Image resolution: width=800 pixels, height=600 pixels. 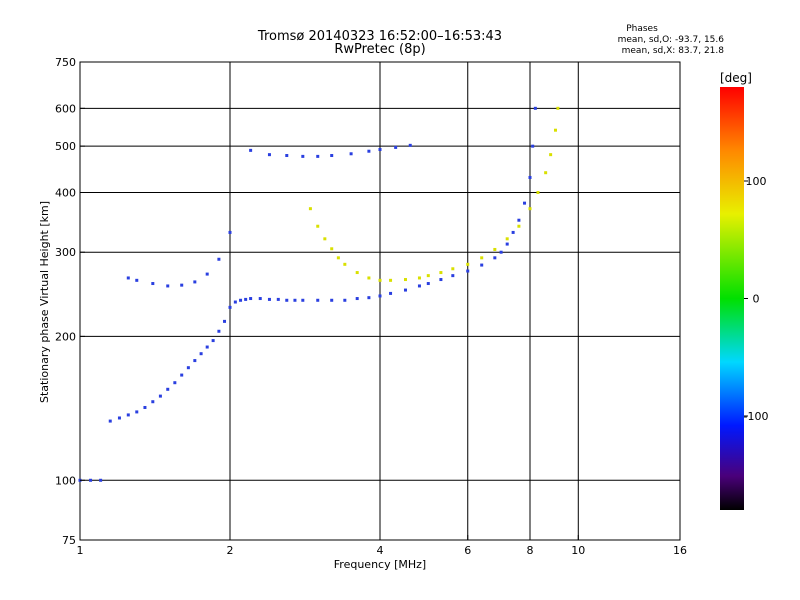 What do you see at coordinates (680, 550) in the screenshot?
I see `x-tick-label: 16` at bounding box center [680, 550].